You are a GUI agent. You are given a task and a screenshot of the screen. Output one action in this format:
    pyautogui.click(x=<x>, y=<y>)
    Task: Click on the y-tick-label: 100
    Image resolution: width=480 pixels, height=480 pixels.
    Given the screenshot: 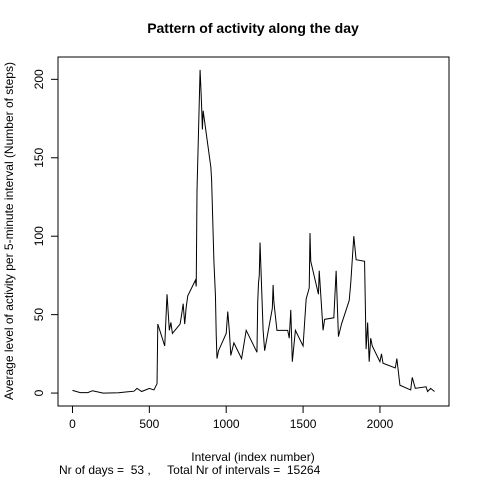 What is the action you would take?
    pyautogui.click(x=39, y=236)
    